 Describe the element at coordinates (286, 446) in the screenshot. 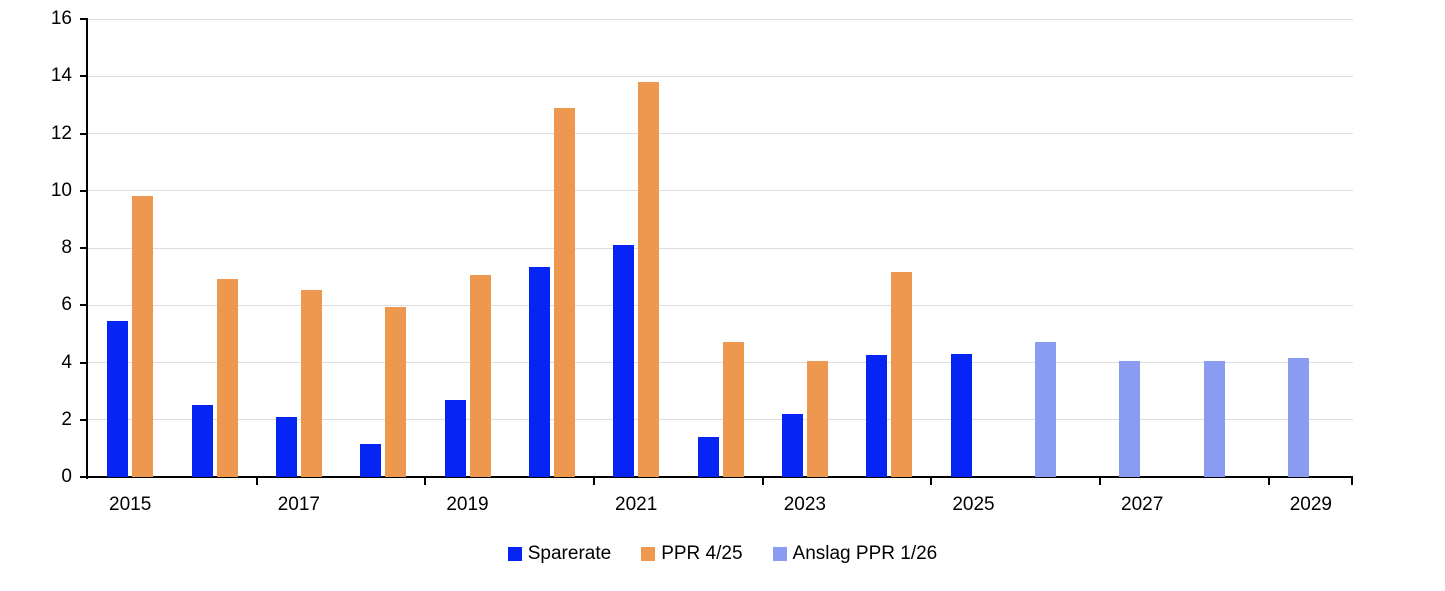

I see `bar-sparerate-2017` at that location.